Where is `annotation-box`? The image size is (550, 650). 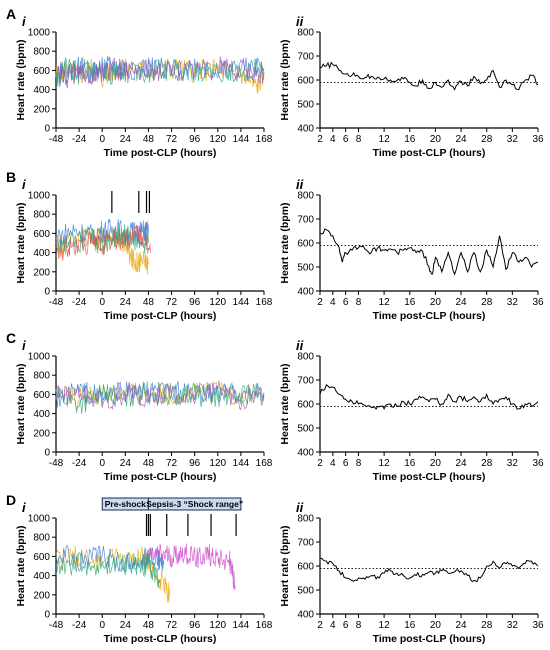 annotation-box is located at coordinates (194, 504).